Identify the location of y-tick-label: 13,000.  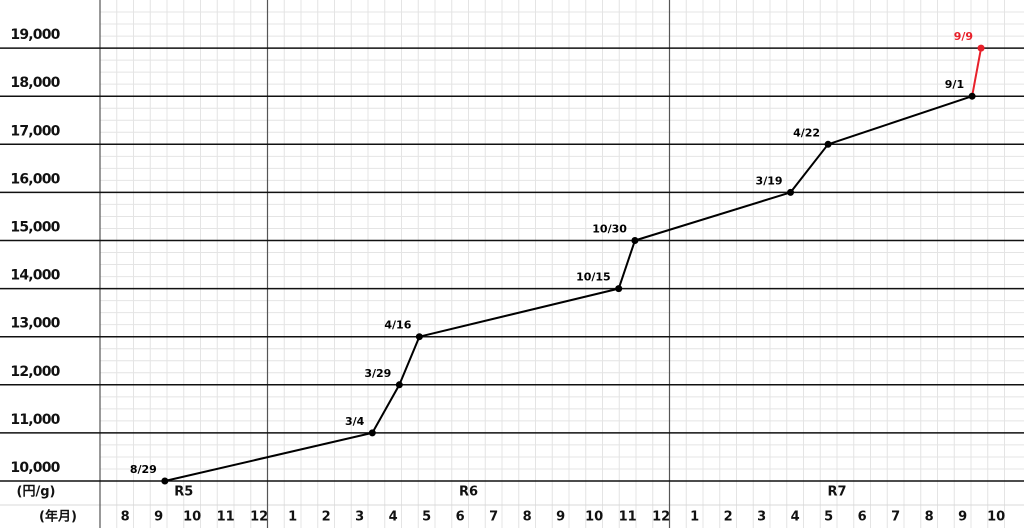
(35, 324).